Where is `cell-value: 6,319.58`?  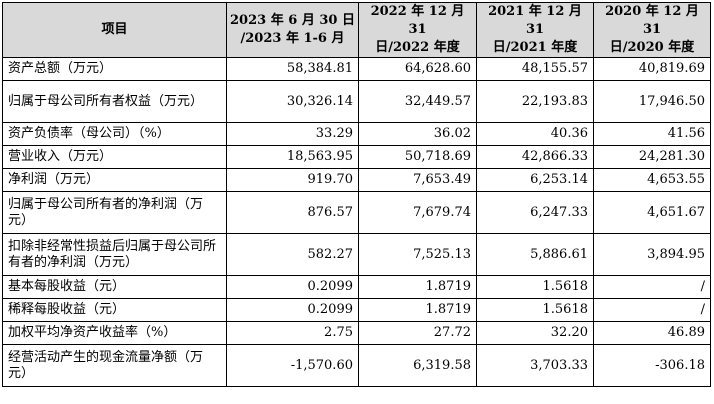 cell-value: 6,319.58 is located at coordinates (417, 365).